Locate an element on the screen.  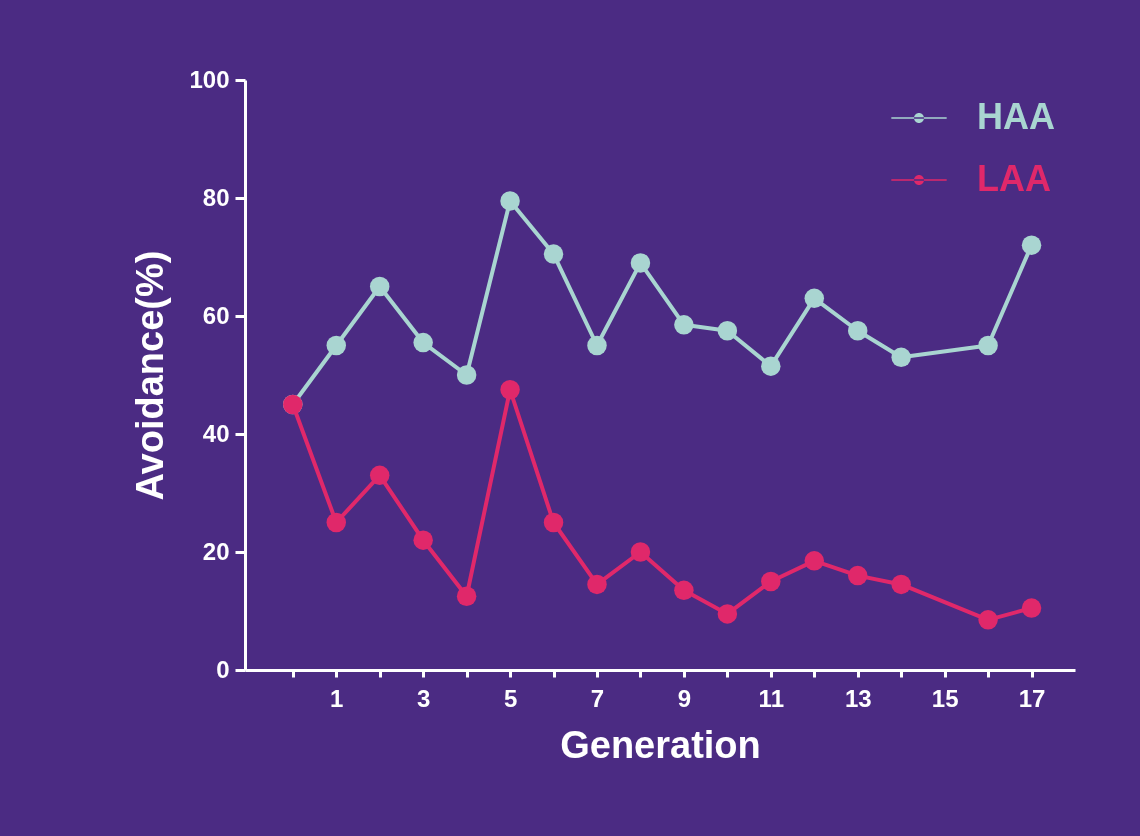
legend-label: LAA is located at coordinates (1014, 178).